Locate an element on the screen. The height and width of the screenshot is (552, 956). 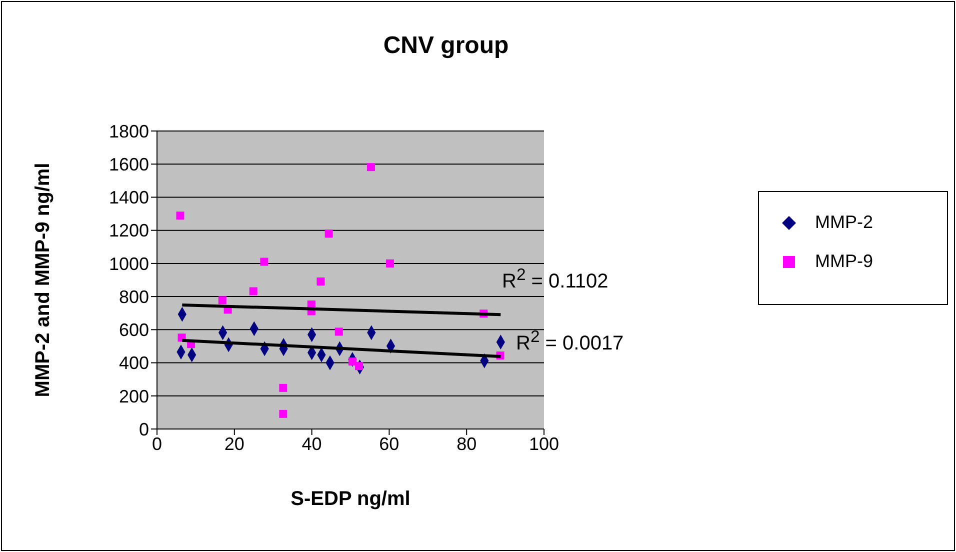
y-tick-label: 1000 is located at coordinates (128, 264).